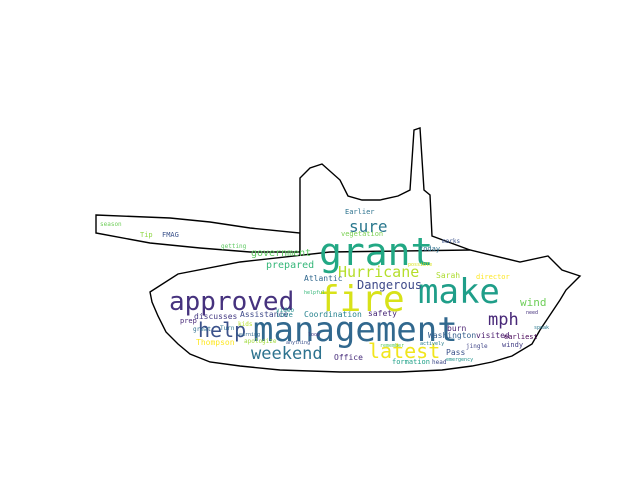 This screenshot has width=640, height=480. What do you see at coordinates (227, 328) in the screenshot?
I see `word-turn: Turn` at bounding box center [227, 328].